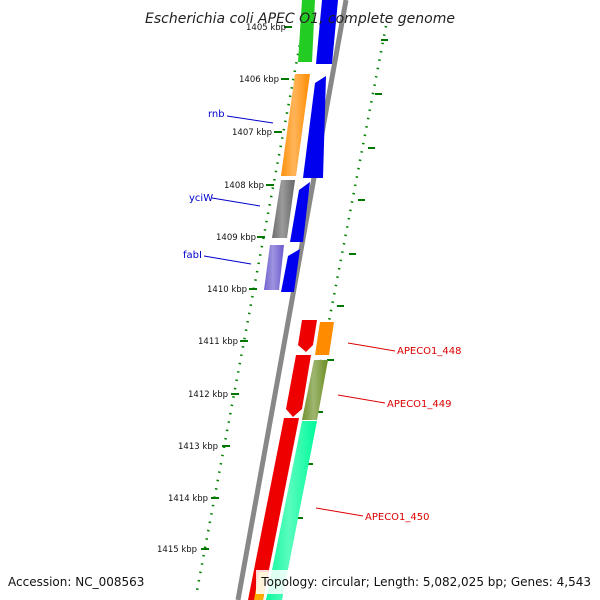 The width and height of the screenshot is (600, 600). What do you see at coordinates (208, 395) in the screenshot?
I see `tick-label: 1412 kbp` at bounding box center [208, 395].